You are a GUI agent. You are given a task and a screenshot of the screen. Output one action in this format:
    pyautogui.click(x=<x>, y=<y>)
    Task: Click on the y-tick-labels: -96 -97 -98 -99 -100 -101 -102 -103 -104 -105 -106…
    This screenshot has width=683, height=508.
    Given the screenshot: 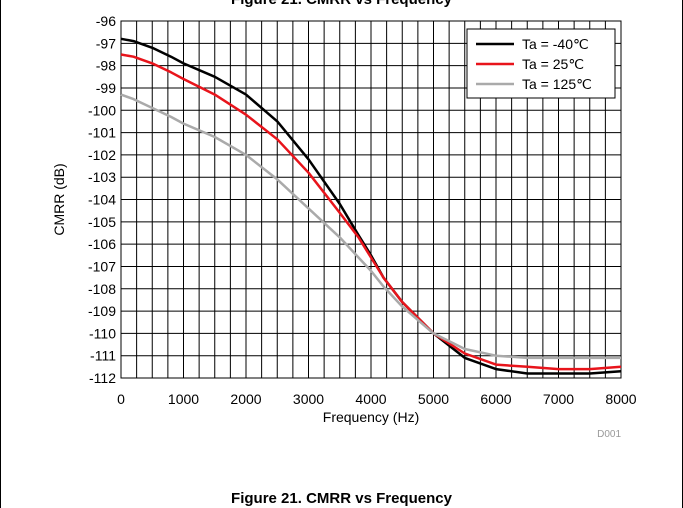 What is the action you would take?
    pyautogui.click(x=102, y=199)
    